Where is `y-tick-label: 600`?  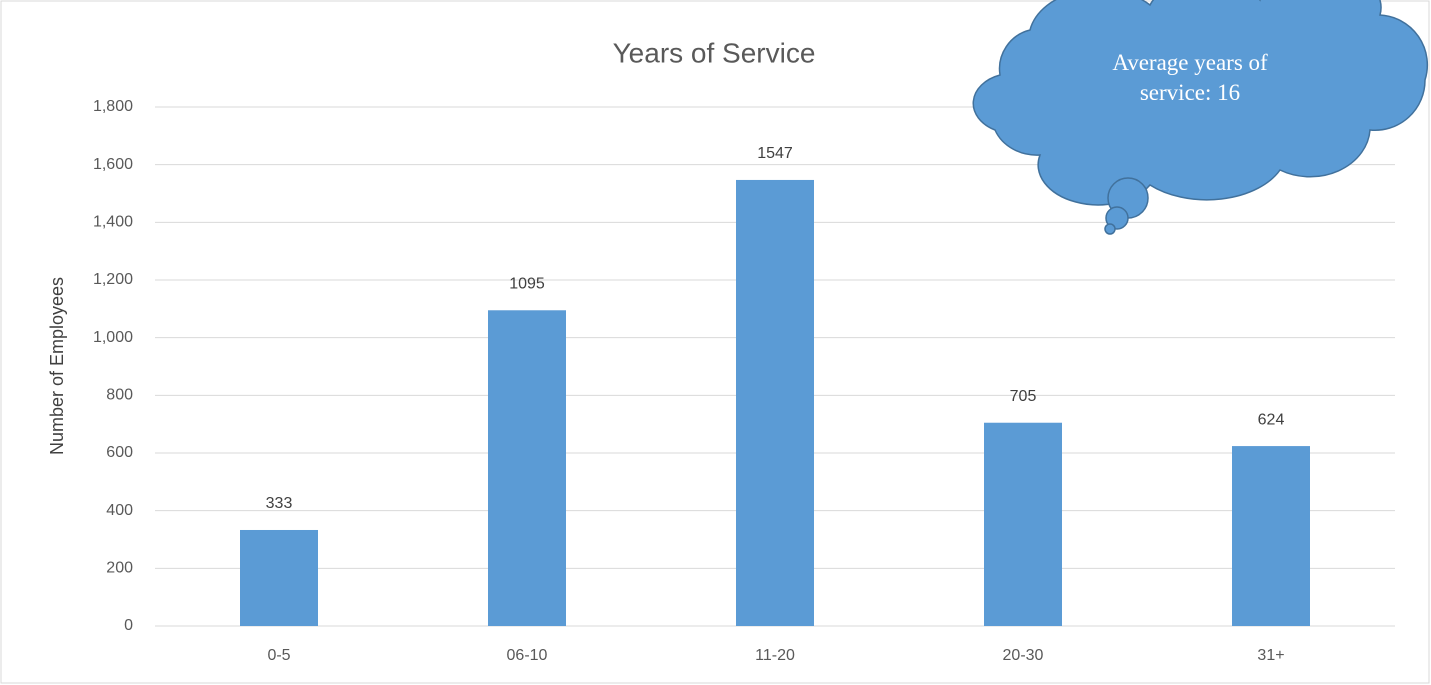 y-tick-label: 600 is located at coordinates (119, 452).